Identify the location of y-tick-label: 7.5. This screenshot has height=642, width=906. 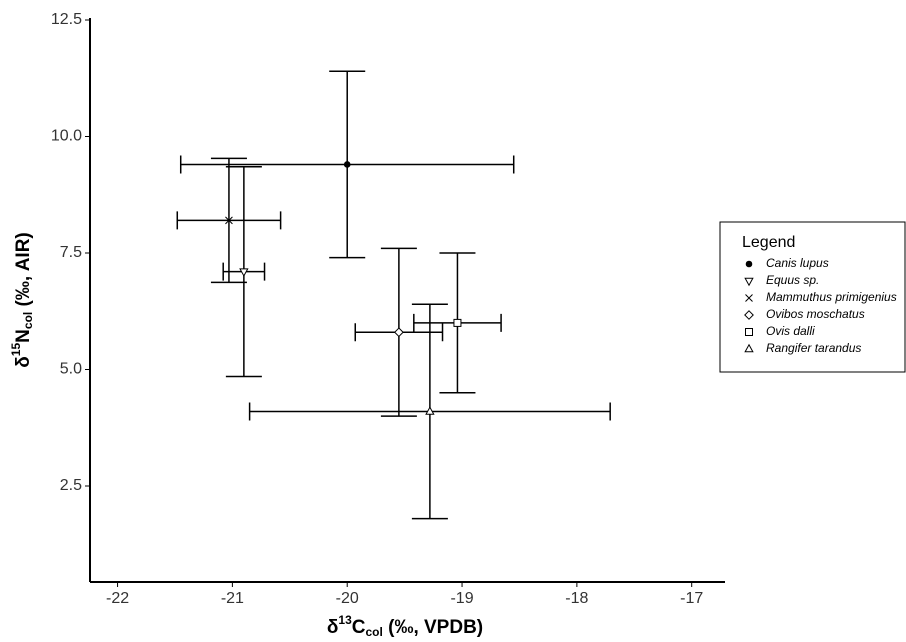
(71, 252).